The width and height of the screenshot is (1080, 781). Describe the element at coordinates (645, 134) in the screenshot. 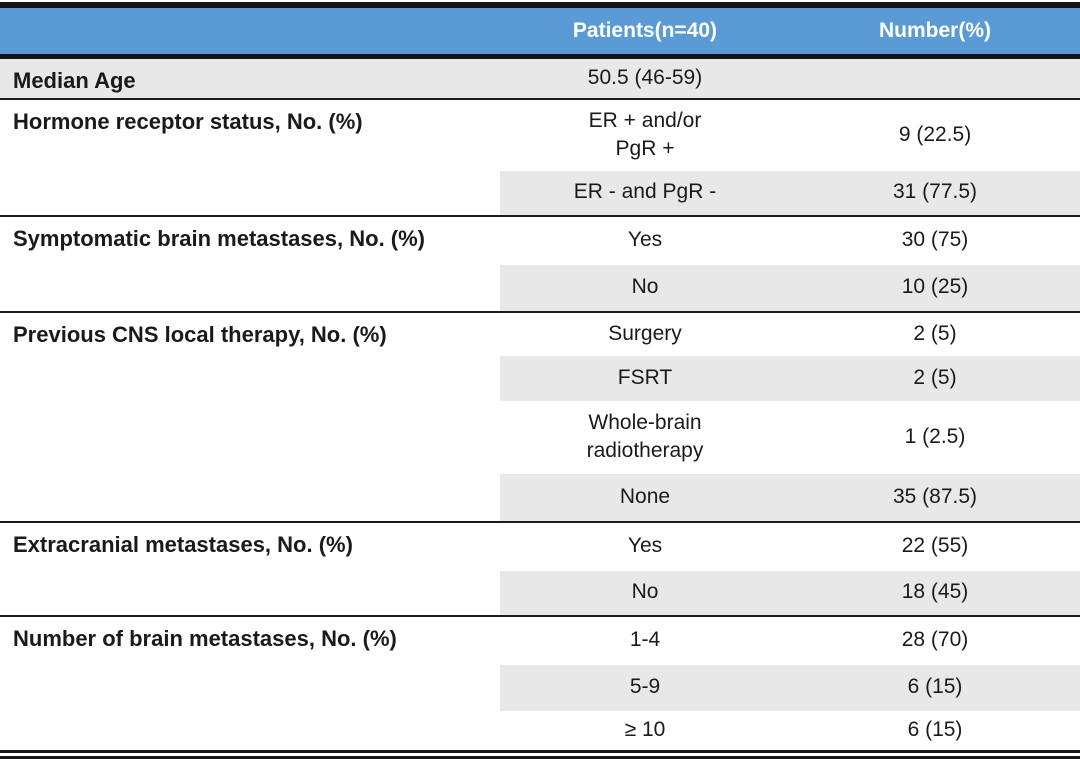

I see `value-cell: ER + and/or PgR +` at that location.